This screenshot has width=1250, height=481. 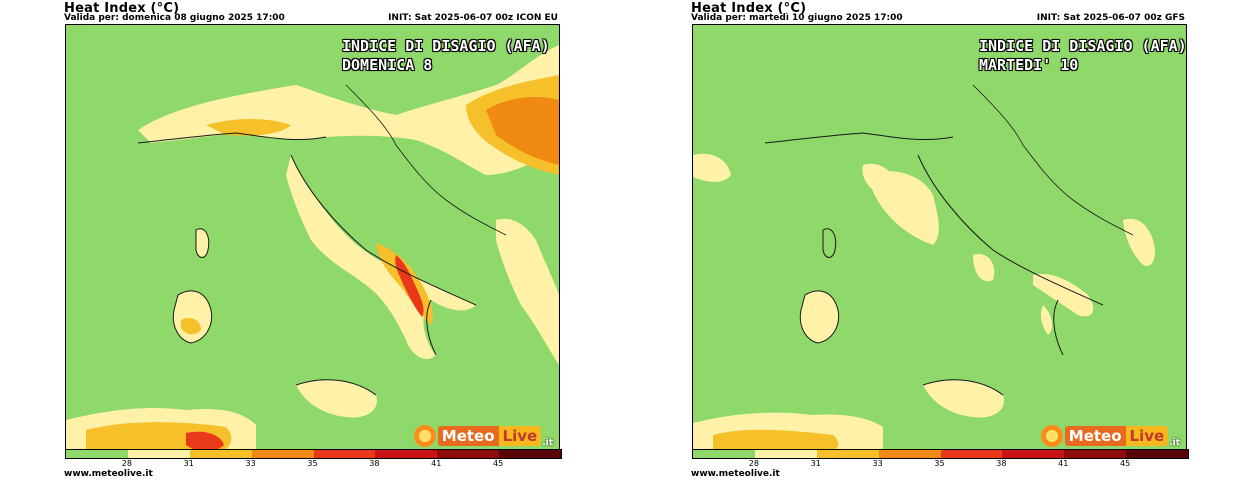 What do you see at coordinates (387, 65) in the screenshot?
I see `overlay-line2: DOMENICA 8` at bounding box center [387, 65].